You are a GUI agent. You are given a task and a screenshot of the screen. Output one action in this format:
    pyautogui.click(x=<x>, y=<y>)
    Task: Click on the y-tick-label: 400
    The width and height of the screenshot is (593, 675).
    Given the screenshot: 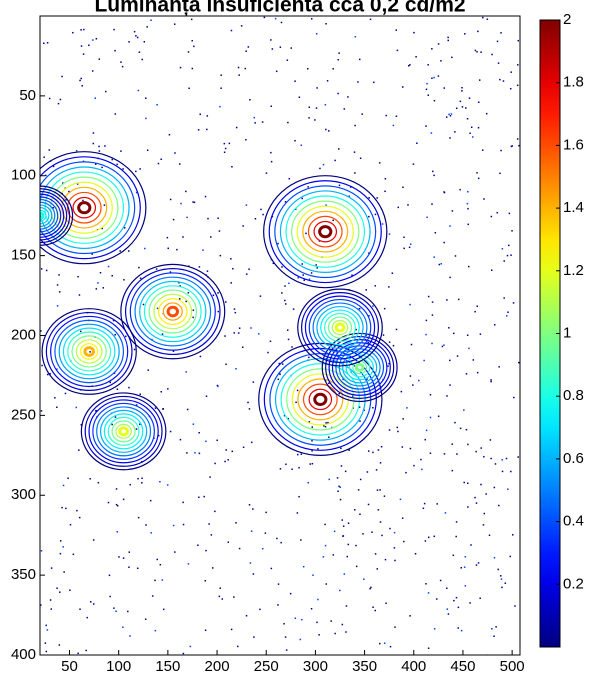 What is the action you would take?
    pyautogui.click(x=23, y=654)
    